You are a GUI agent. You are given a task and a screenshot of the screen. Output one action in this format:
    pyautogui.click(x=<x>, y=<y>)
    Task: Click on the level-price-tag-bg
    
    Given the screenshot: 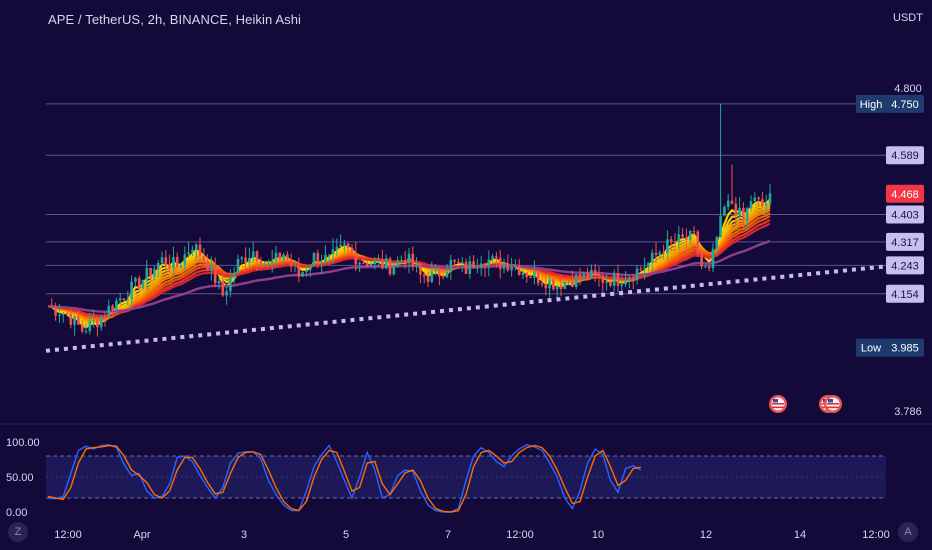 What is the action you would take?
    pyautogui.click(x=905, y=214)
    